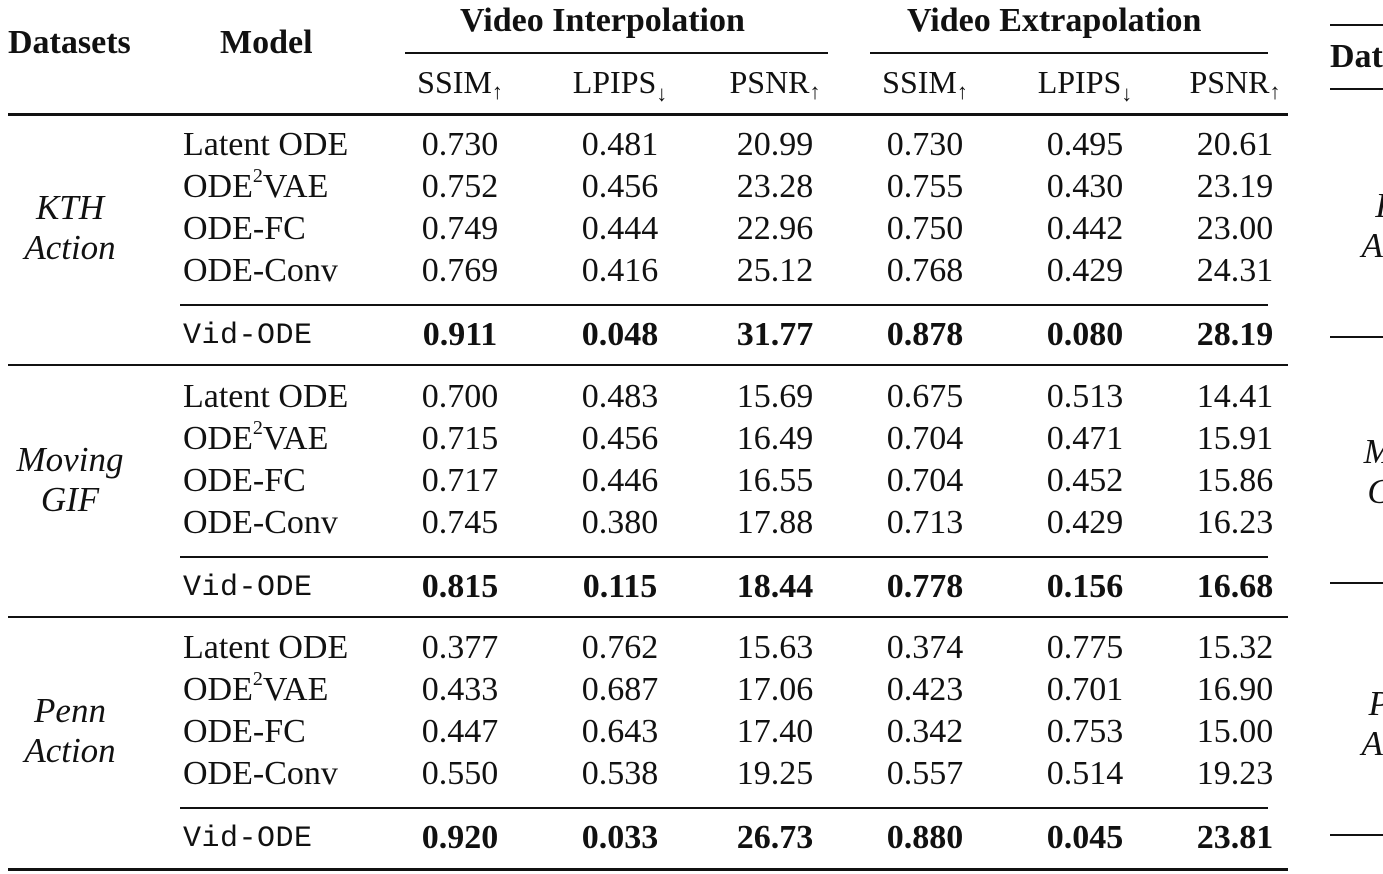 The width and height of the screenshot is (1383, 874). I want to click on neighbor-dataset-label: PeAc, so click(1341, 724).